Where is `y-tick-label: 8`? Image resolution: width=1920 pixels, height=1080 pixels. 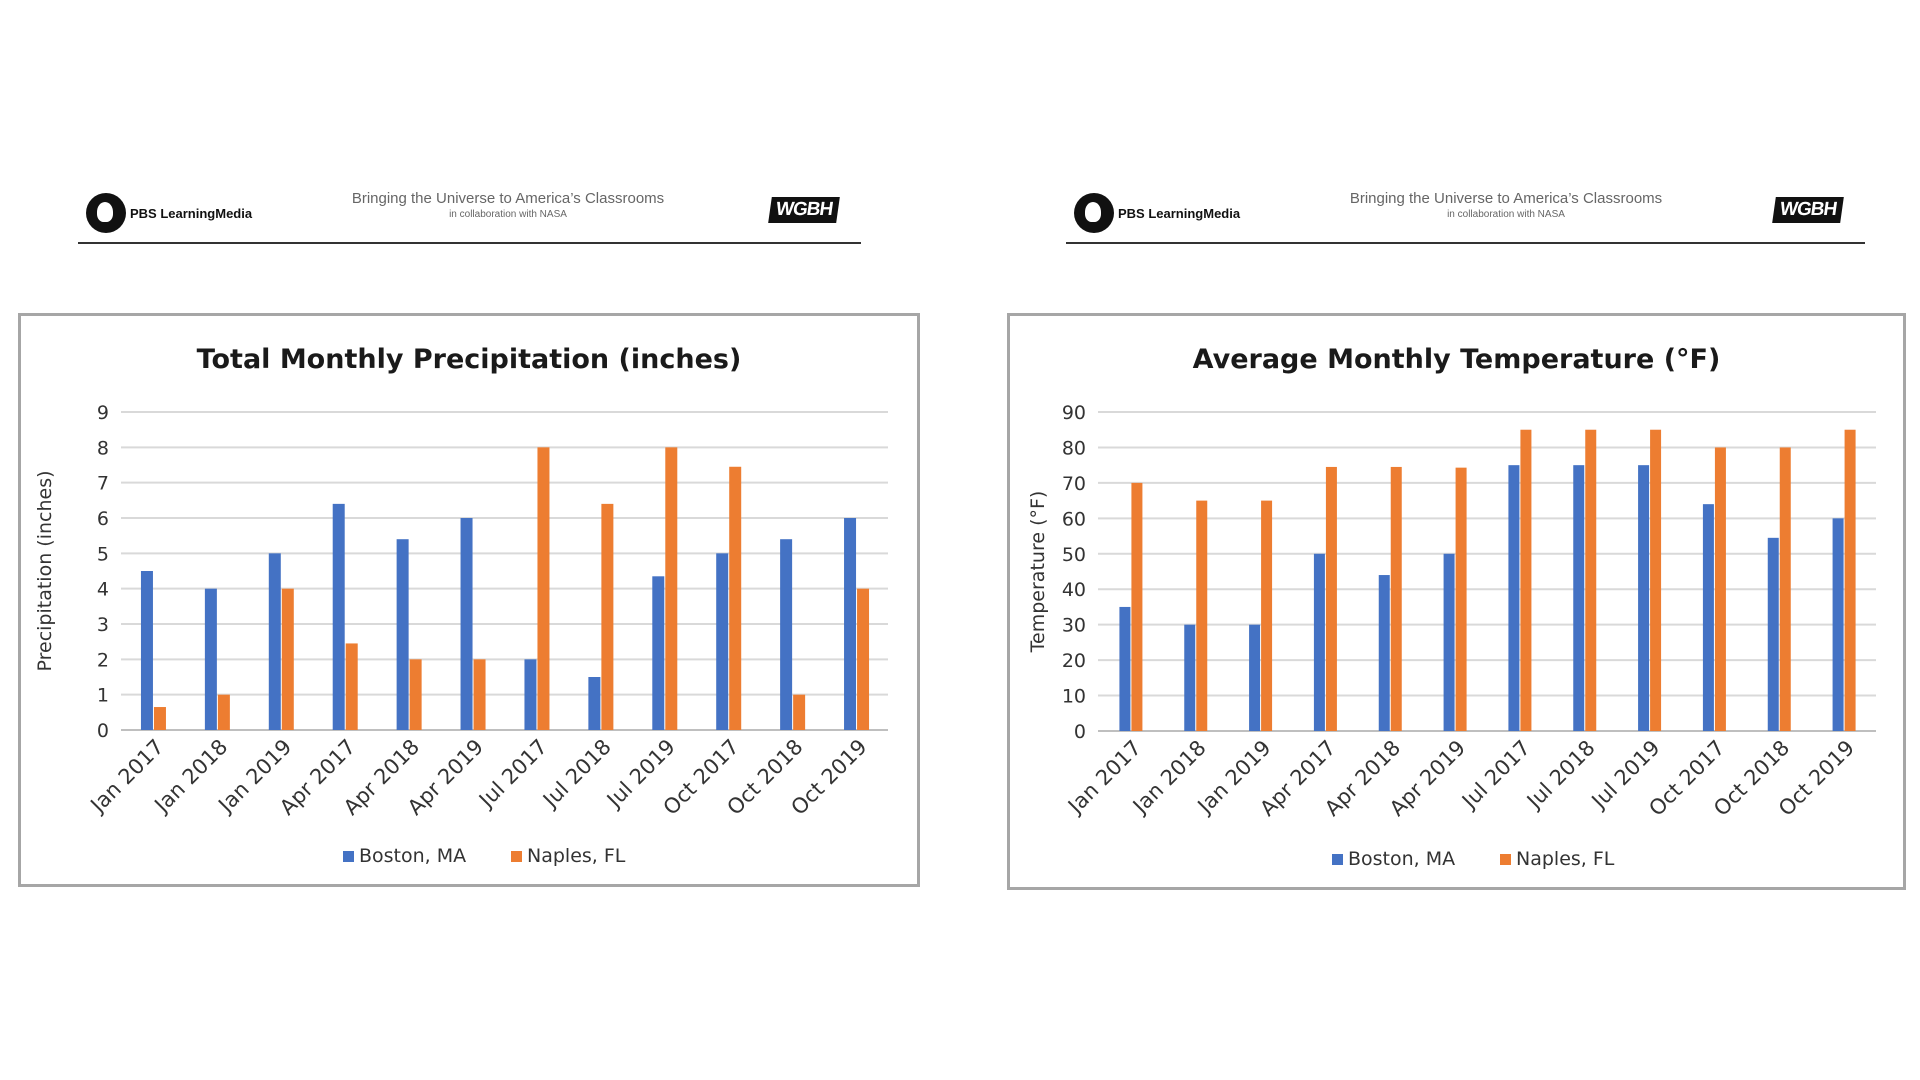
y-tick-label: 8 is located at coordinates (103, 448).